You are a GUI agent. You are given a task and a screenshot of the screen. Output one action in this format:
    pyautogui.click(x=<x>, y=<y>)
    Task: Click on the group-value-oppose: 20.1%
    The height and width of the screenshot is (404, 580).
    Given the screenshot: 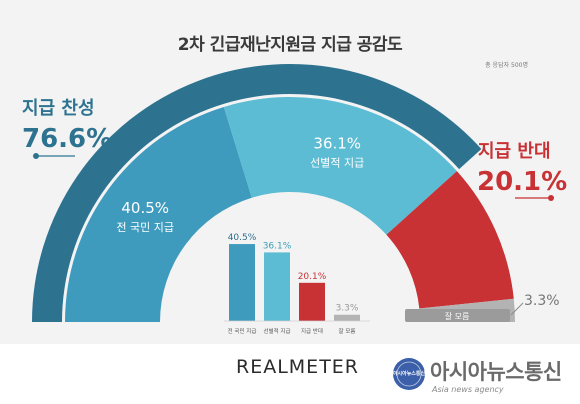 What is the action you would take?
    pyautogui.click(x=522, y=182)
    